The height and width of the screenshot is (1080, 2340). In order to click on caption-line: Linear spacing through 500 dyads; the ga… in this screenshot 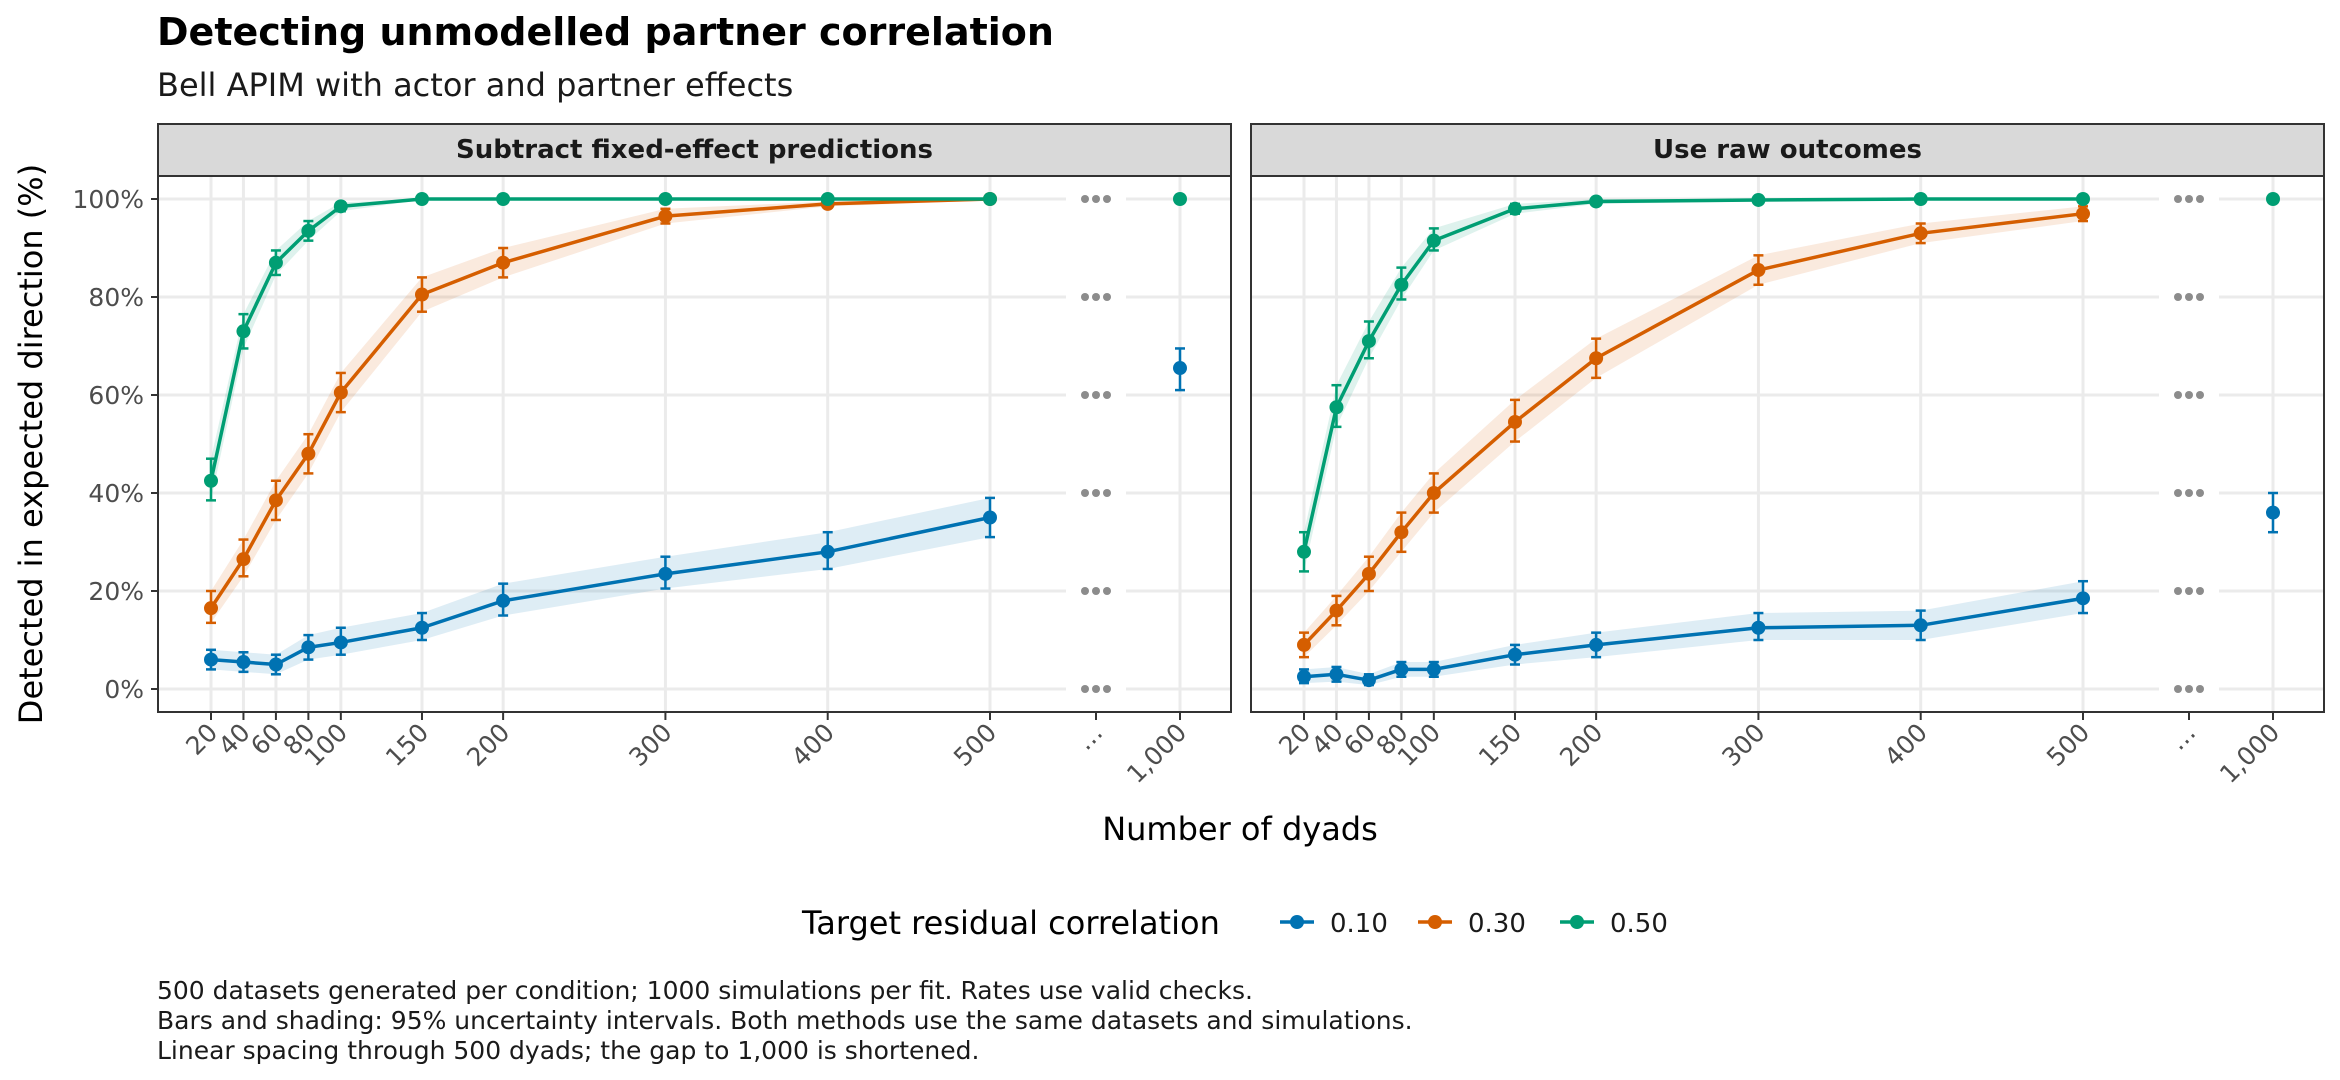, I will do `click(568, 1050)`.